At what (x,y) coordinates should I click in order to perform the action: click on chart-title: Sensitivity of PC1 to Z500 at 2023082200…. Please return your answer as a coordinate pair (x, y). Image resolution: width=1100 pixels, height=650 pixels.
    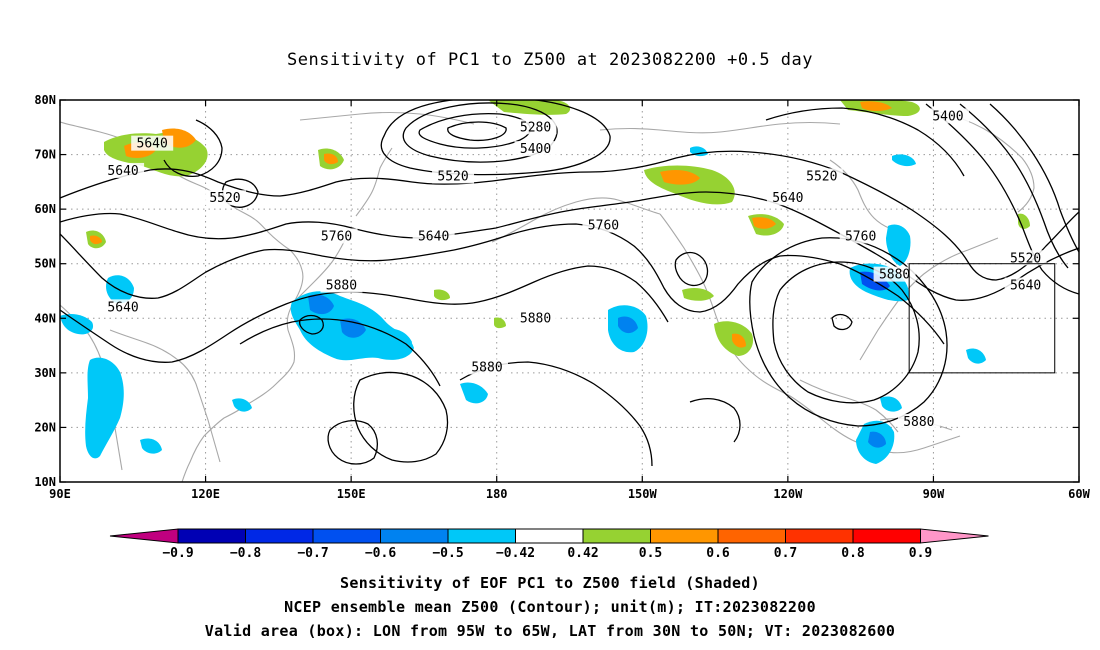
    Looking at the image, I should click on (549, 60).